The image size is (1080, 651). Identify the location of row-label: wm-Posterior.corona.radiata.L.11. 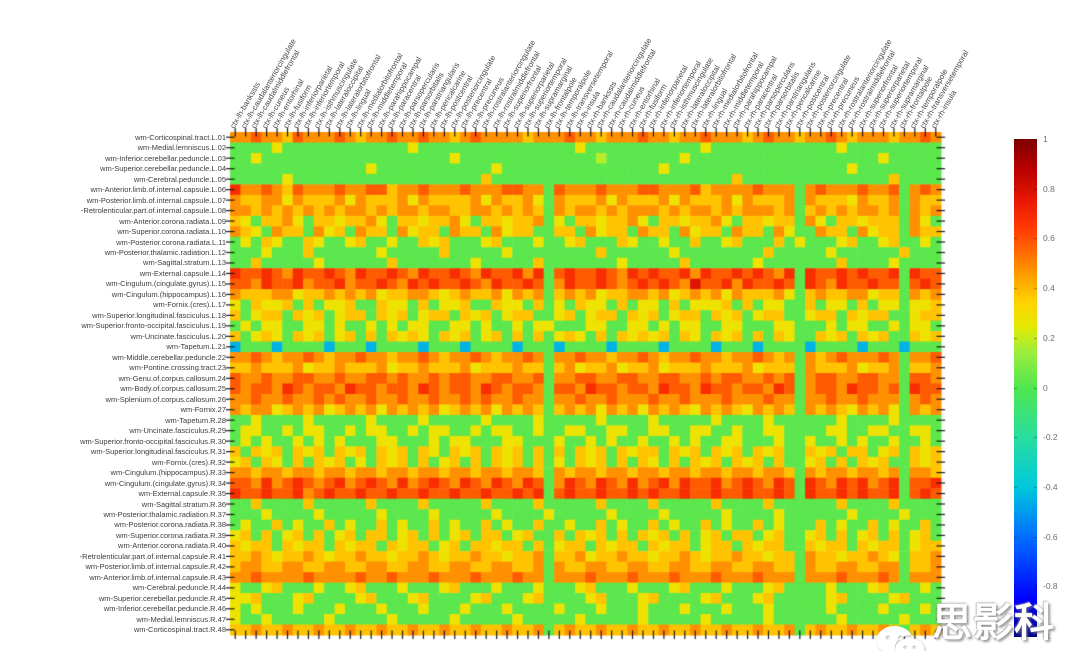
(171, 242).